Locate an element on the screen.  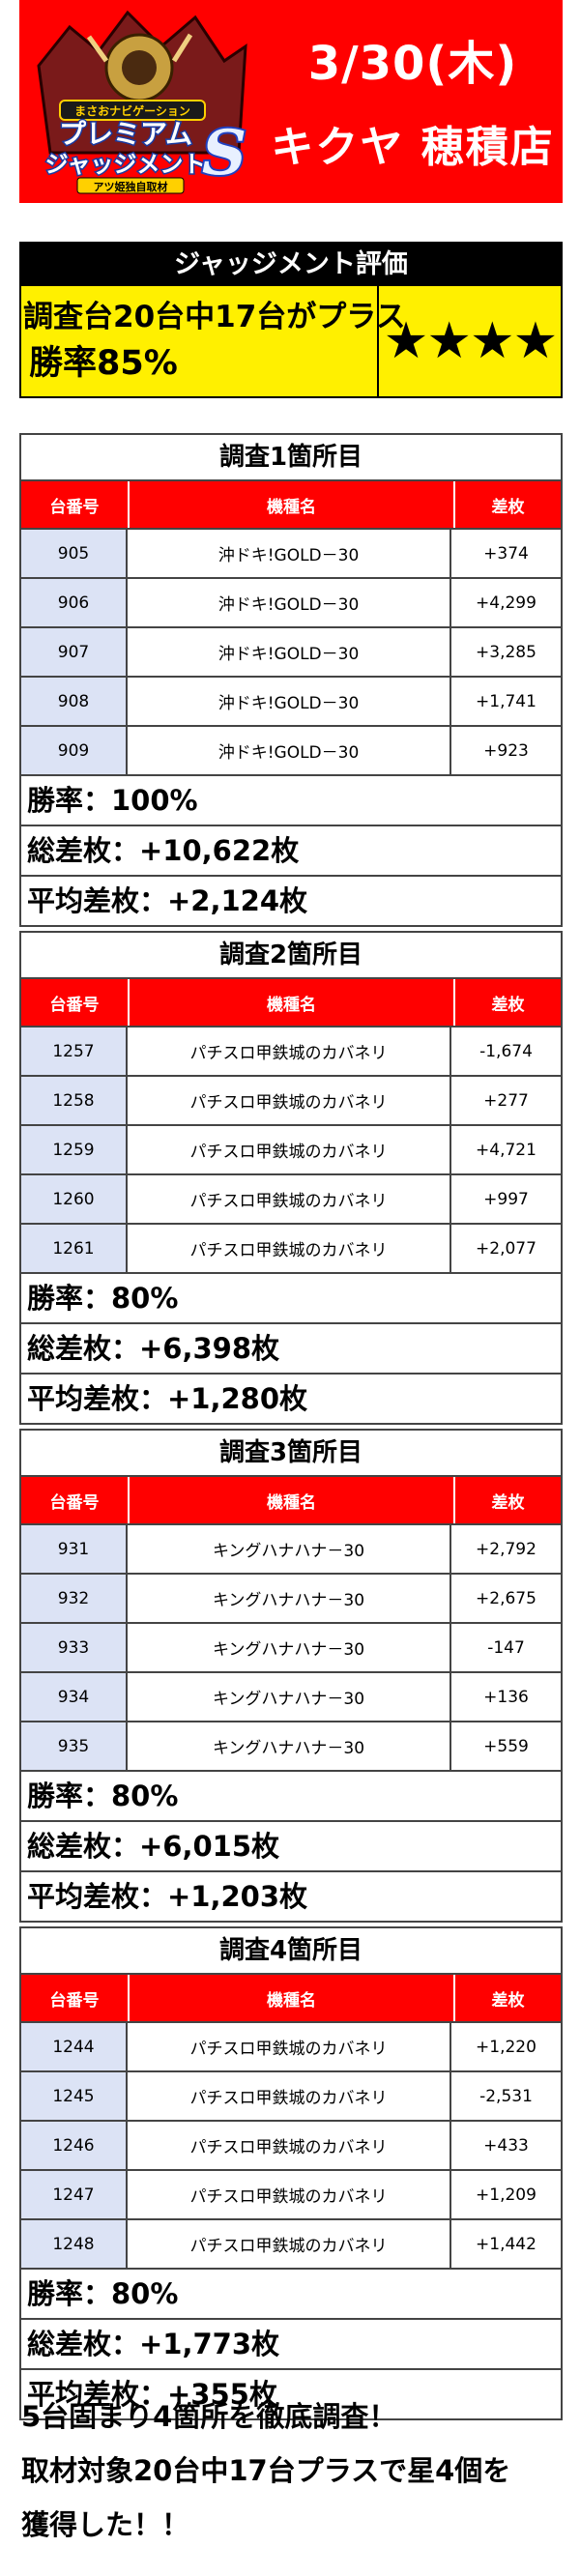
machine-no-cell: 906 is located at coordinates (74, 602).